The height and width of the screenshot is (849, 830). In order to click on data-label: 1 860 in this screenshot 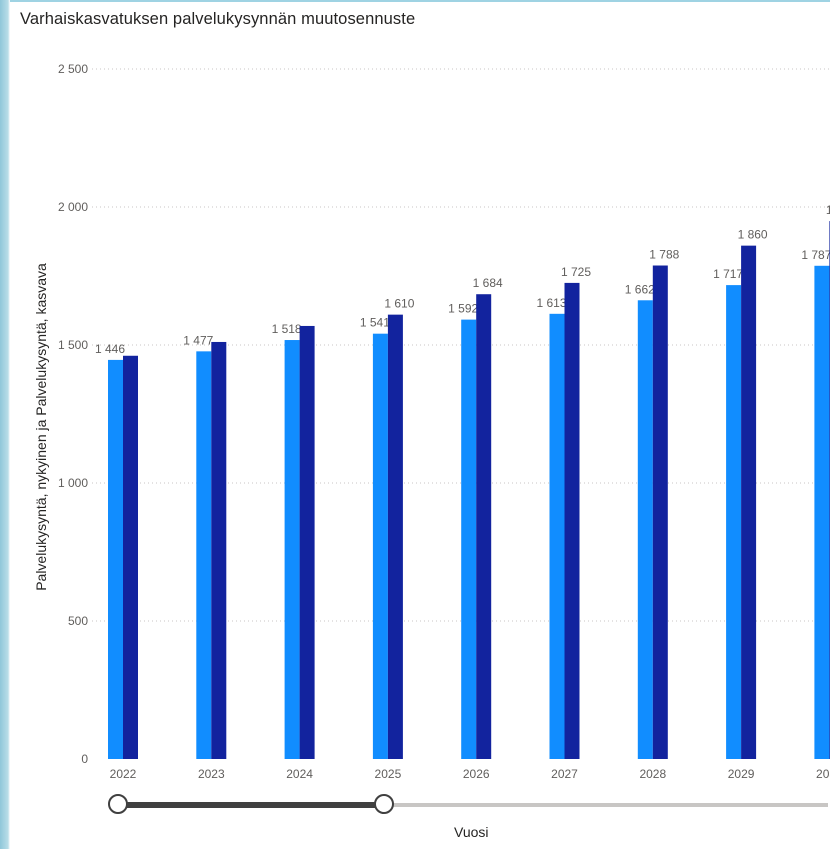, I will do `click(753, 235)`.